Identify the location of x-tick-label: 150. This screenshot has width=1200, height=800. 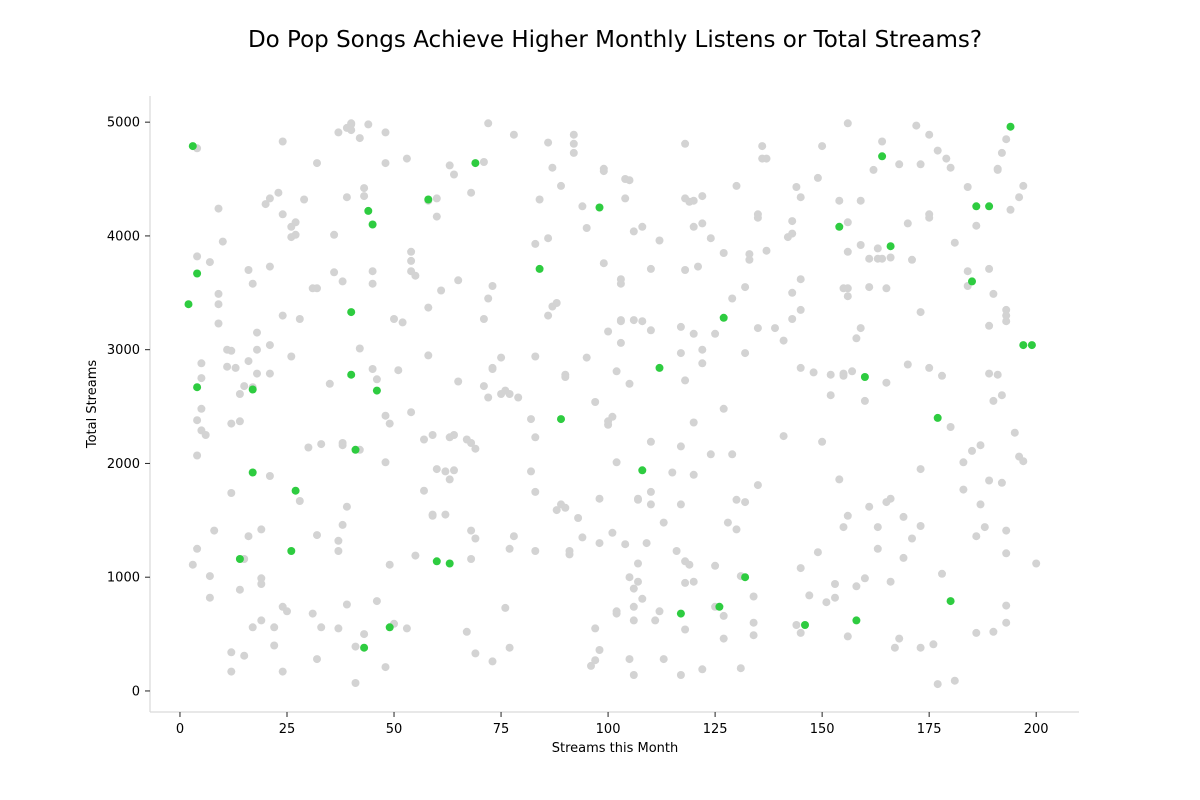
(822, 729).